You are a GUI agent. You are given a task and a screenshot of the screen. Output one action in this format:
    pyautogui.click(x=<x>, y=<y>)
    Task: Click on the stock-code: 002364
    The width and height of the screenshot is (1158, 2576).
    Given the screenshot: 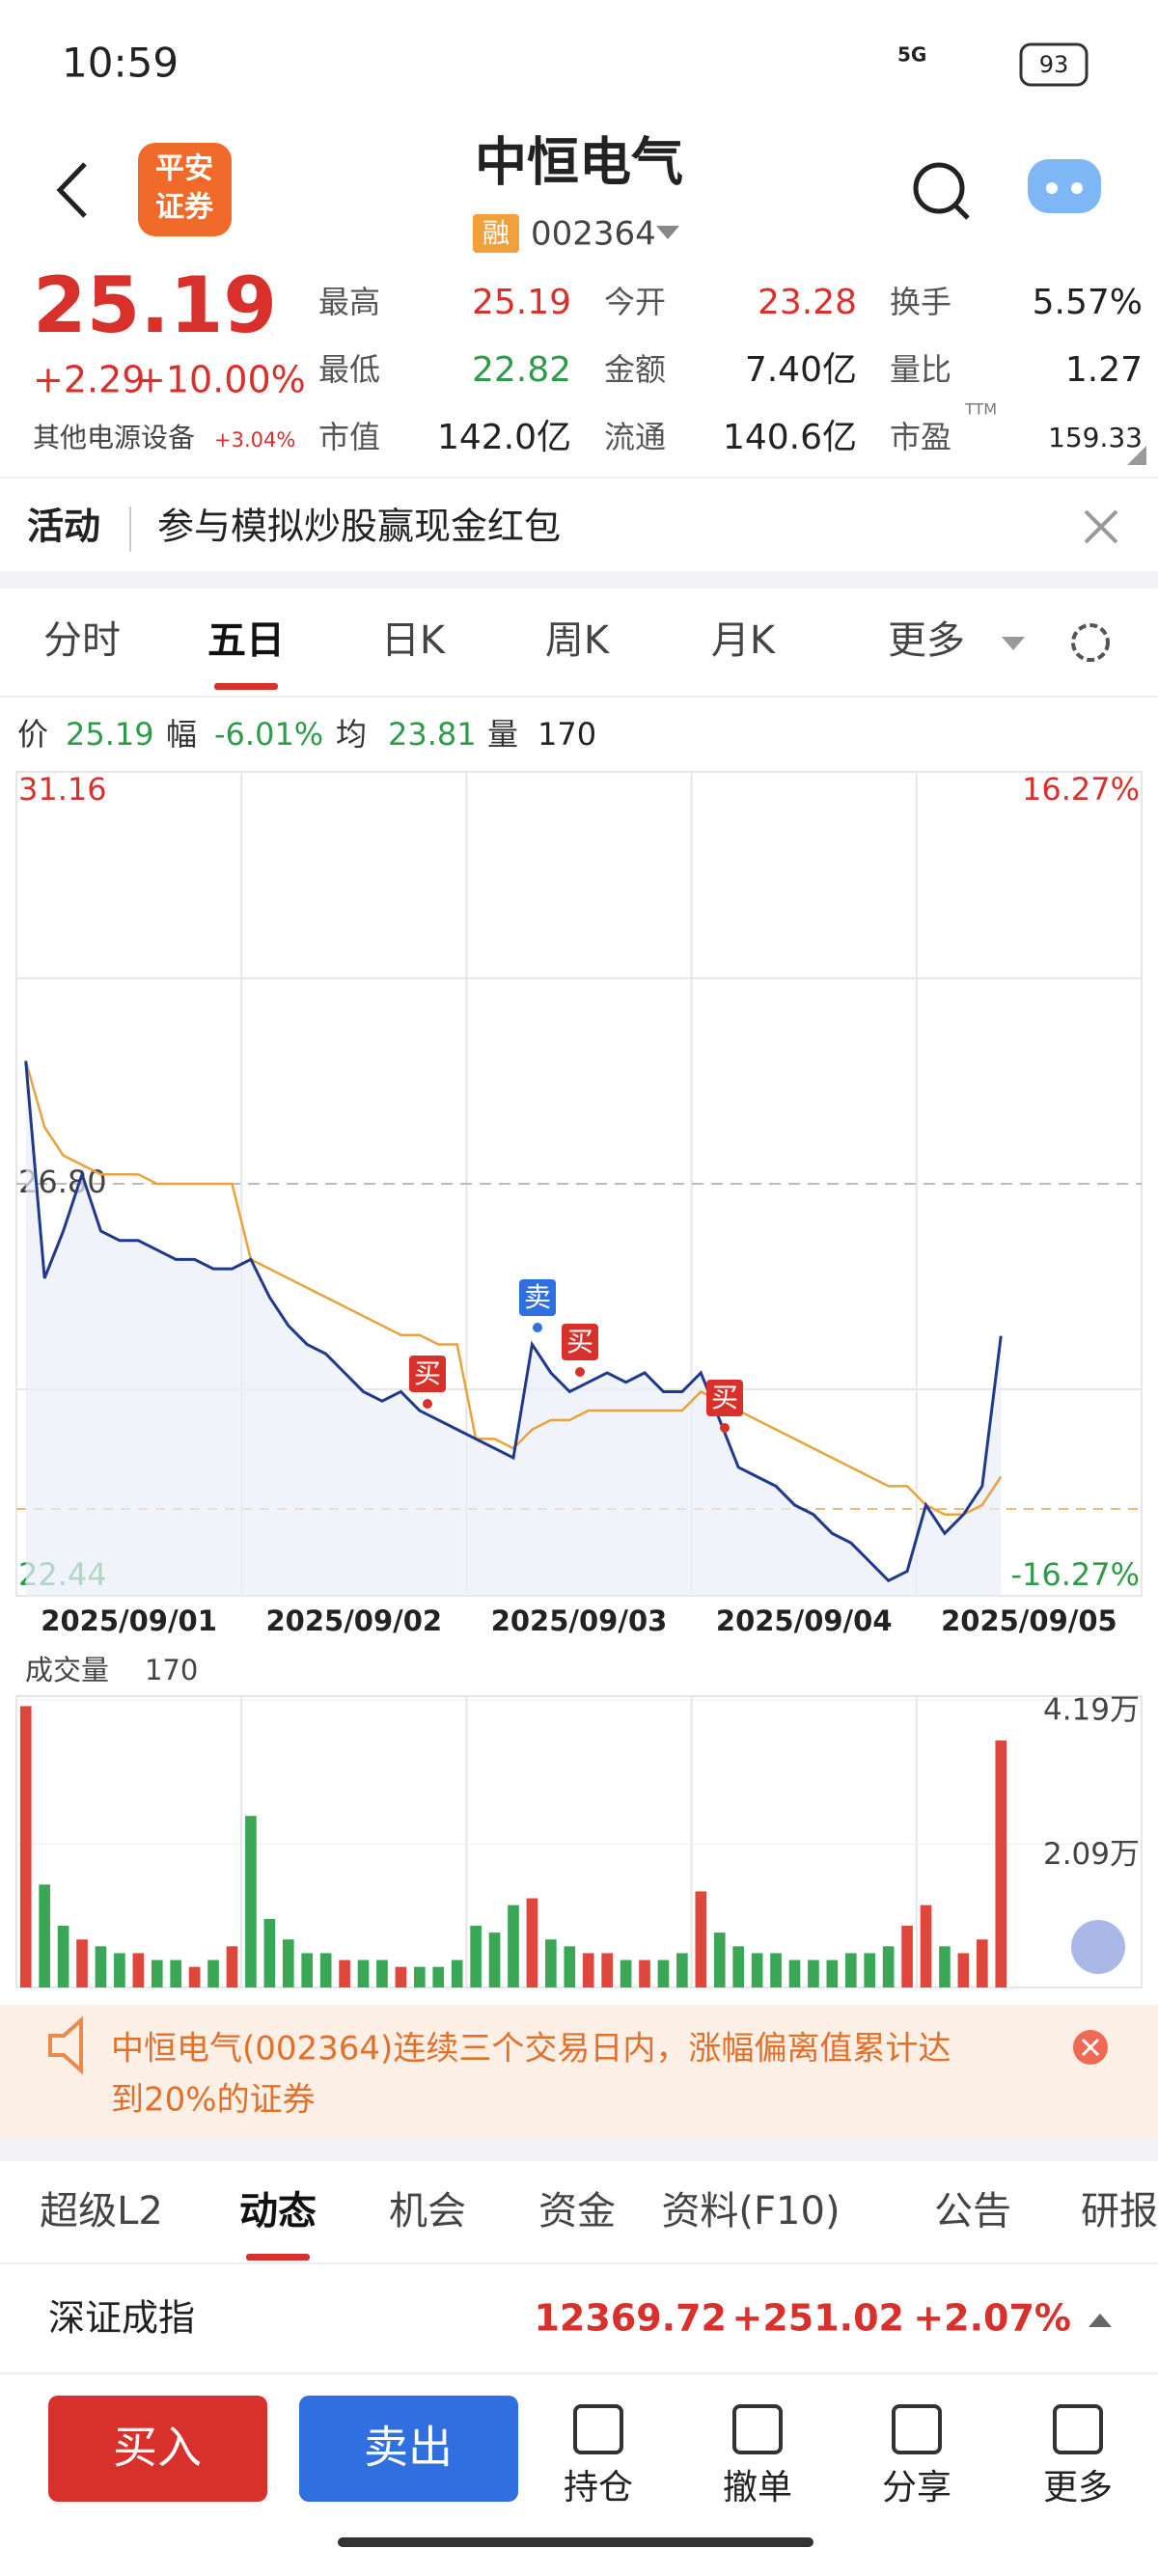 What is the action you would take?
    pyautogui.click(x=593, y=234)
    